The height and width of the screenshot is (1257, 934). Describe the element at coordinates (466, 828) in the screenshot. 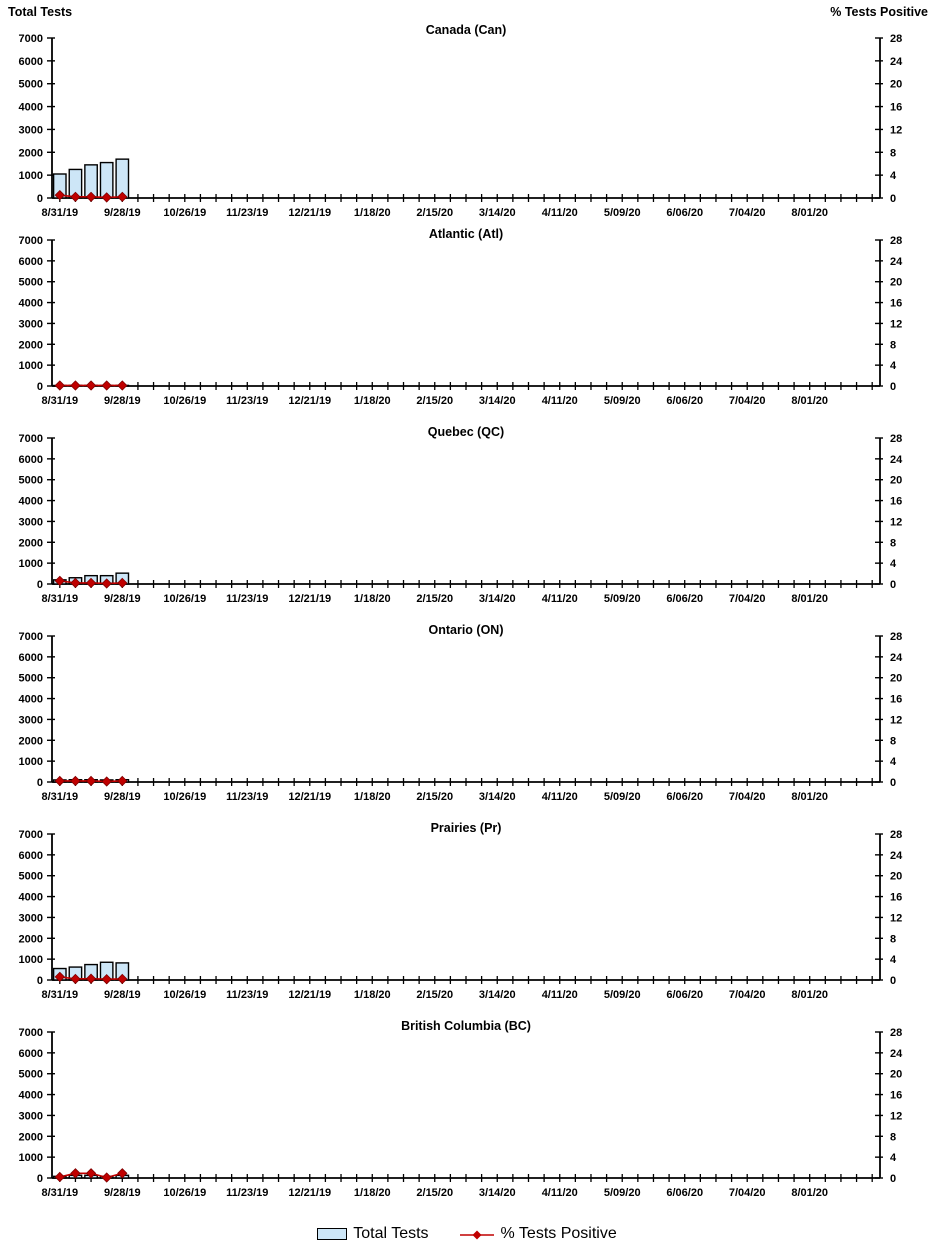

I see `chart-title: Prairies (Pr)` at that location.